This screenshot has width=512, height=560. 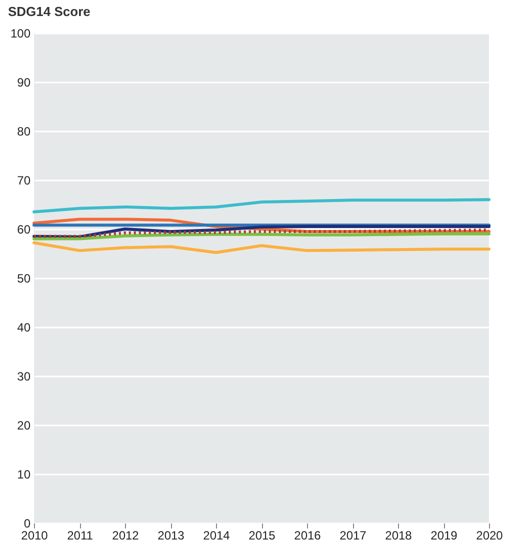 What do you see at coordinates (171, 535) in the screenshot?
I see `x-tick-label: 2013` at bounding box center [171, 535].